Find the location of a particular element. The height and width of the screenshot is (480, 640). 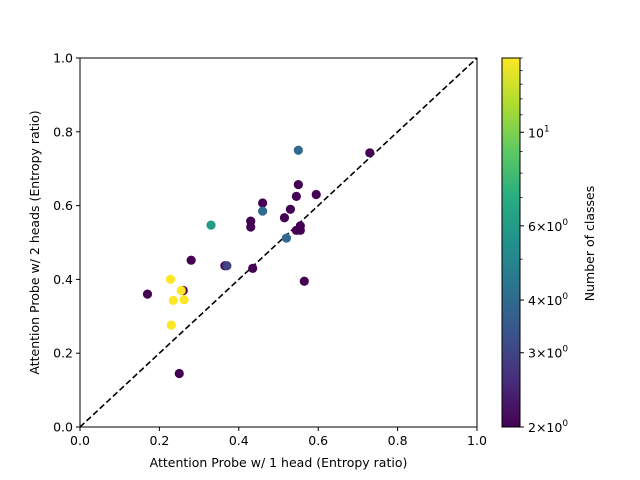

y-tick-label: 0.6 is located at coordinates (63, 205).